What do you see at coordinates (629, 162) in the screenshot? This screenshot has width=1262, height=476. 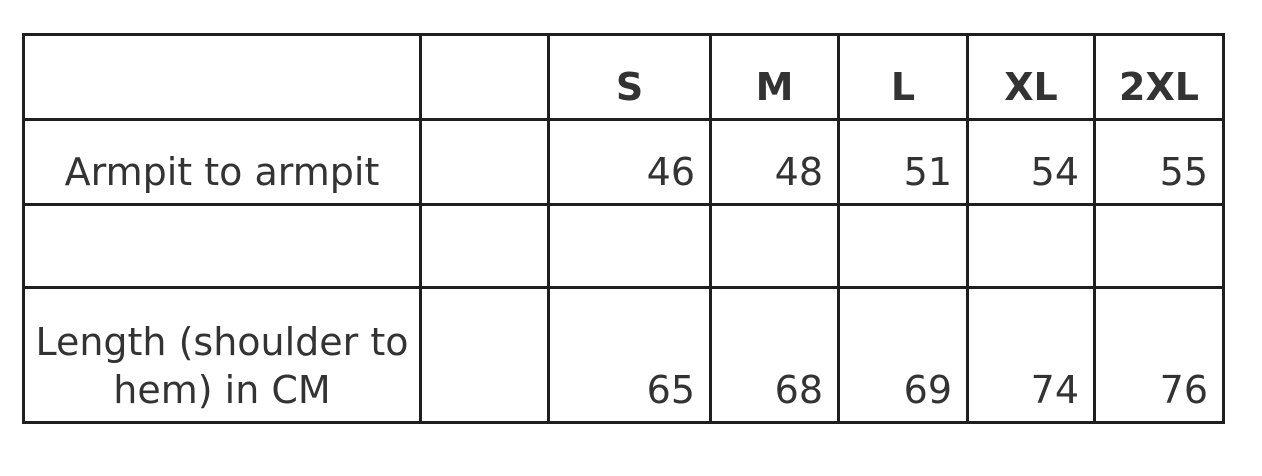 I see `armpit-value-s: 46` at bounding box center [629, 162].